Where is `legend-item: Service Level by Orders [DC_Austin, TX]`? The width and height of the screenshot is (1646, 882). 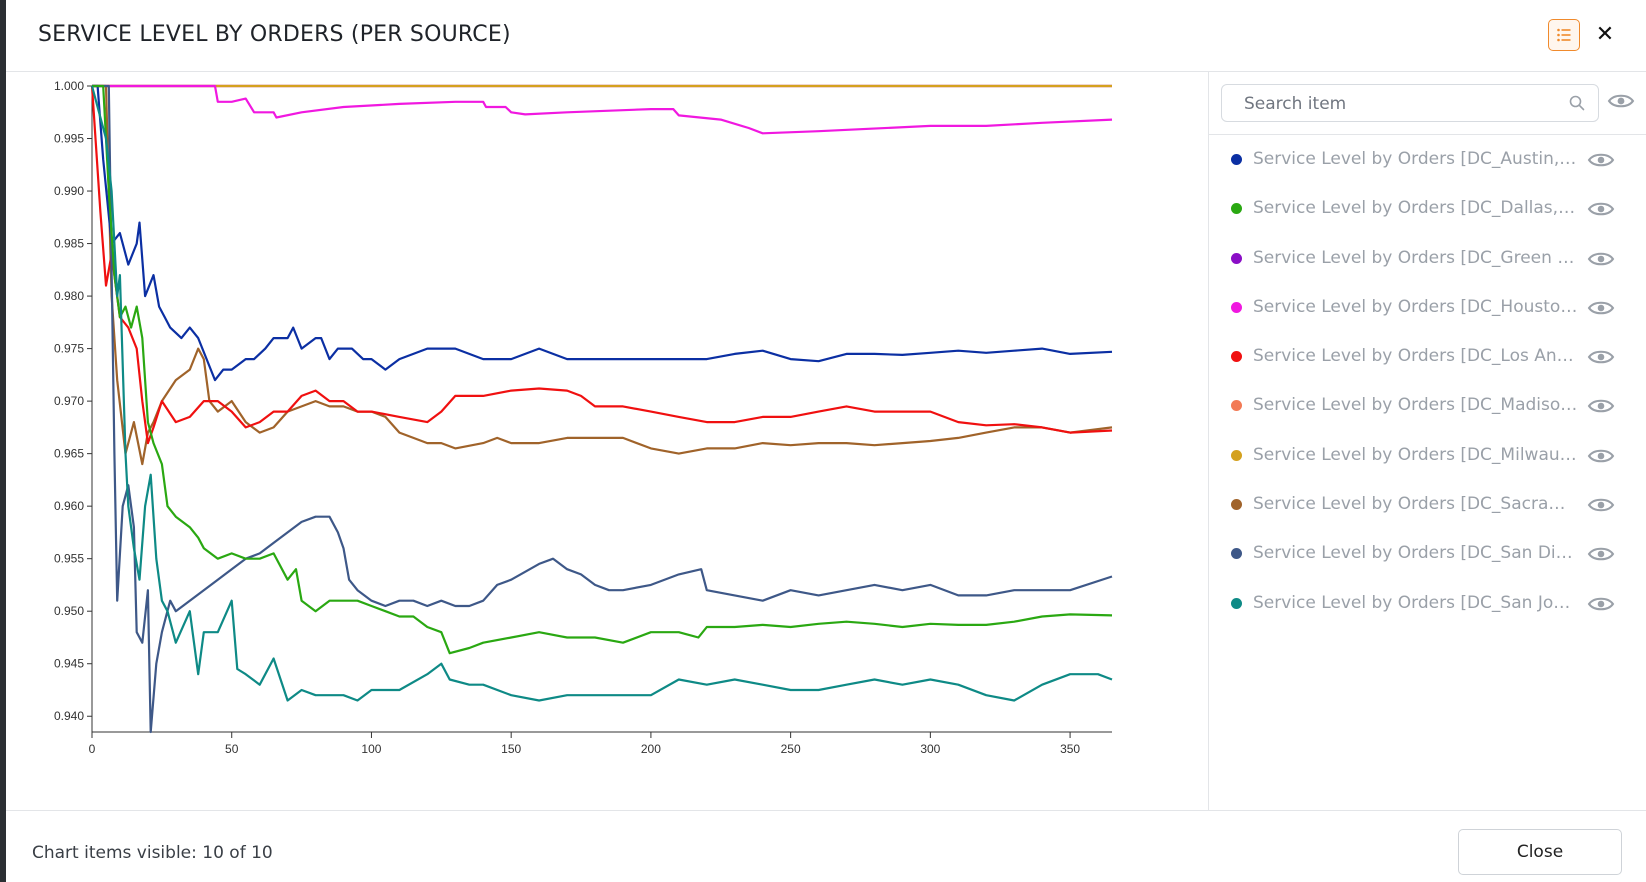 legend-item: Service Level by Orders [DC_Austin, TX] is located at coordinates (1427, 160).